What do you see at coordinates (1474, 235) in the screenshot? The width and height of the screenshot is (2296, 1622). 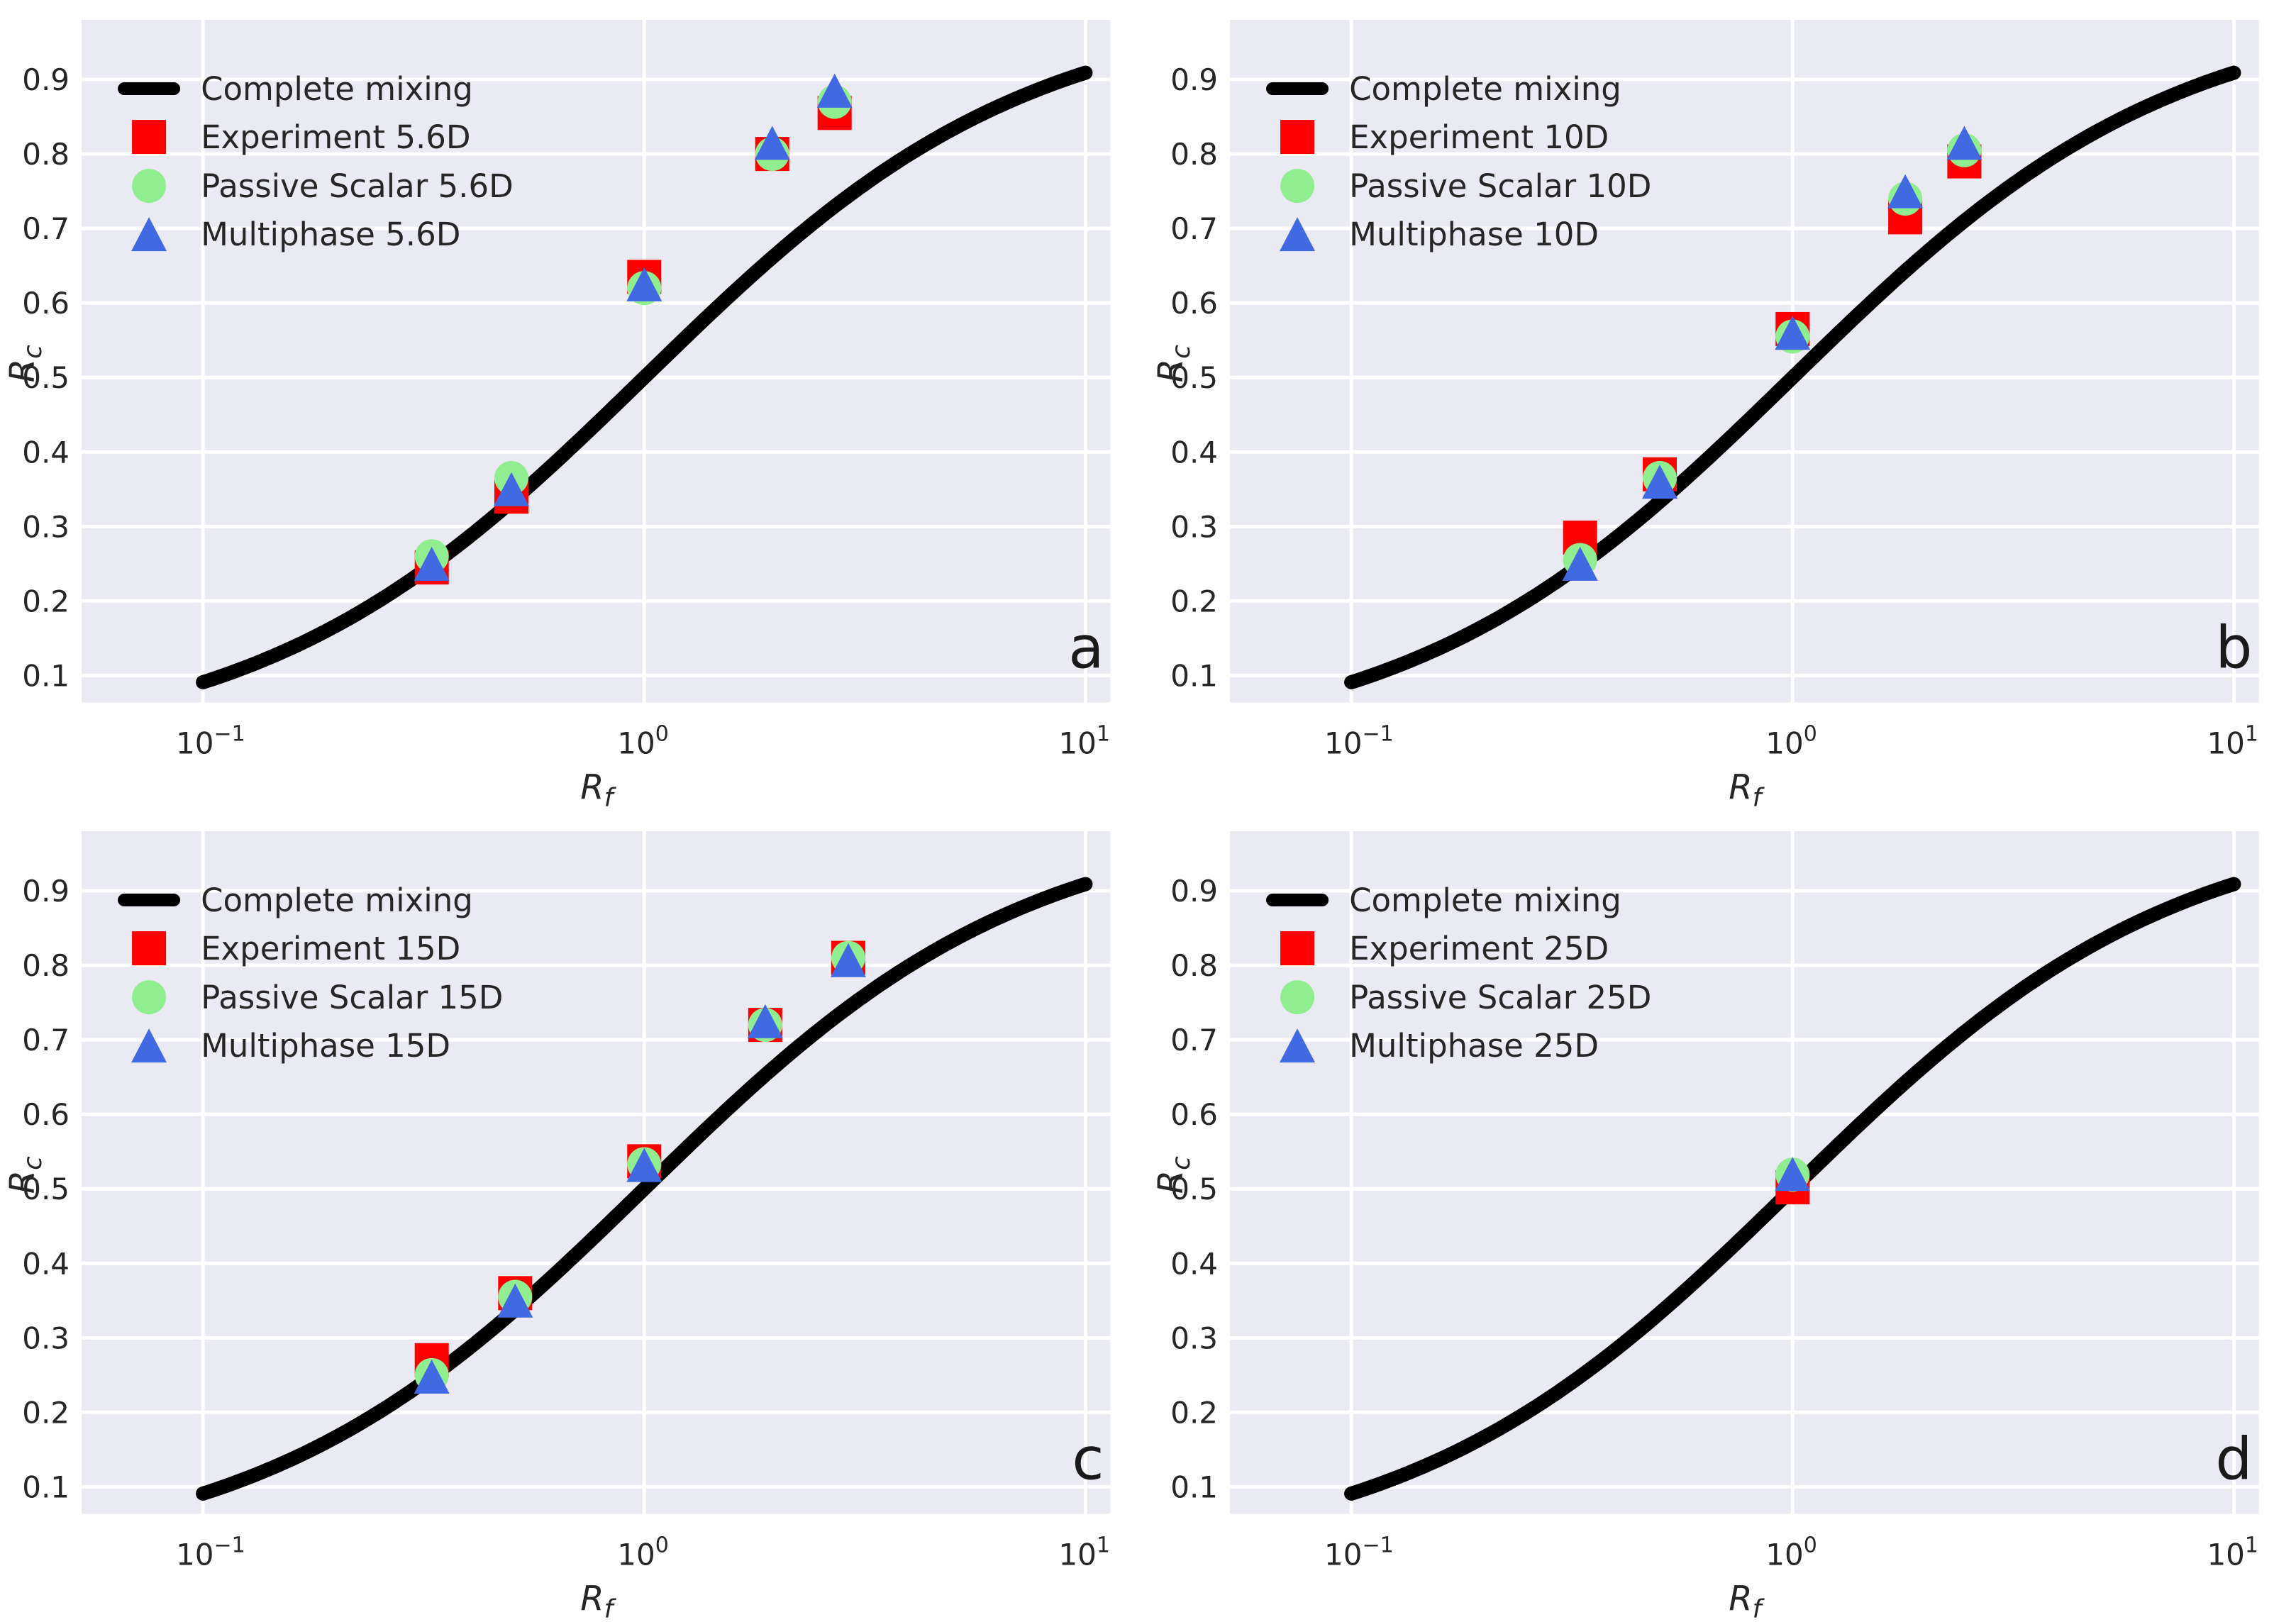 I see `legend-item-label: Multiphase 10D` at bounding box center [1474, 235].